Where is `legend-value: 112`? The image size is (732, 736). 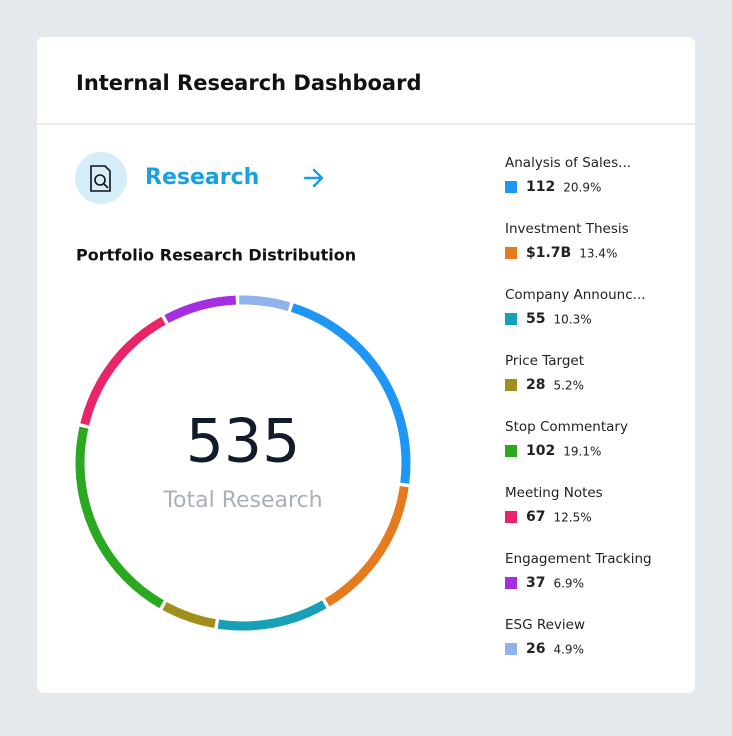
legend-value: 112 is located at coordinates (540, 187).